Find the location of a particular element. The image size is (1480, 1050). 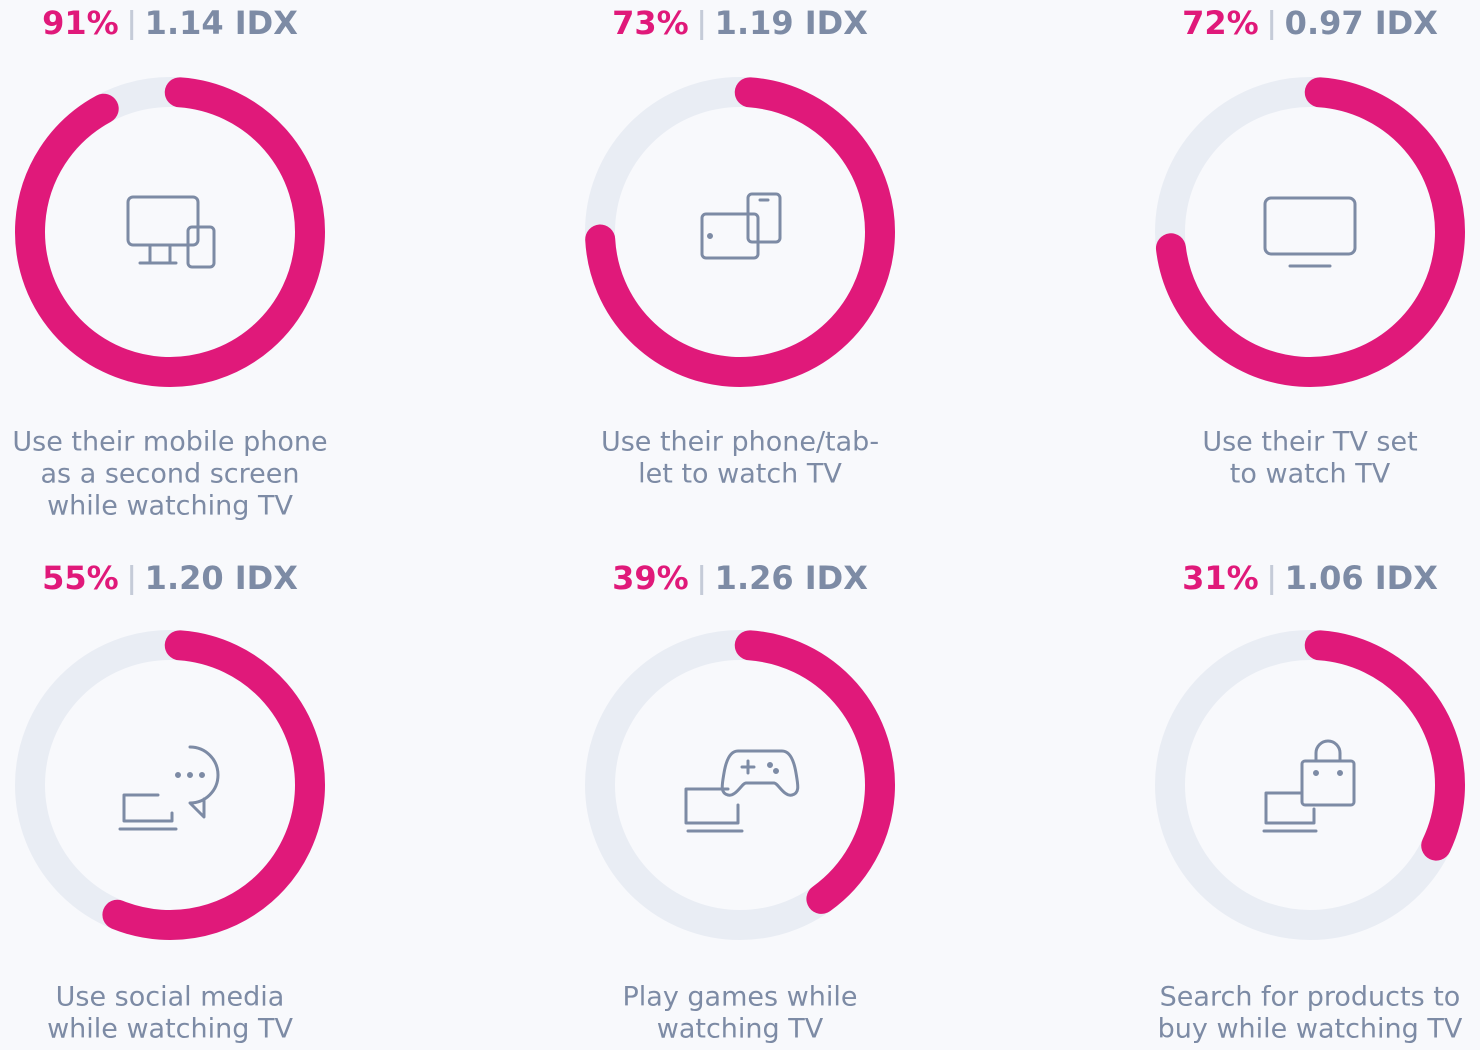

index-label: 1.19 IDX is located at coordinates (792, 23).